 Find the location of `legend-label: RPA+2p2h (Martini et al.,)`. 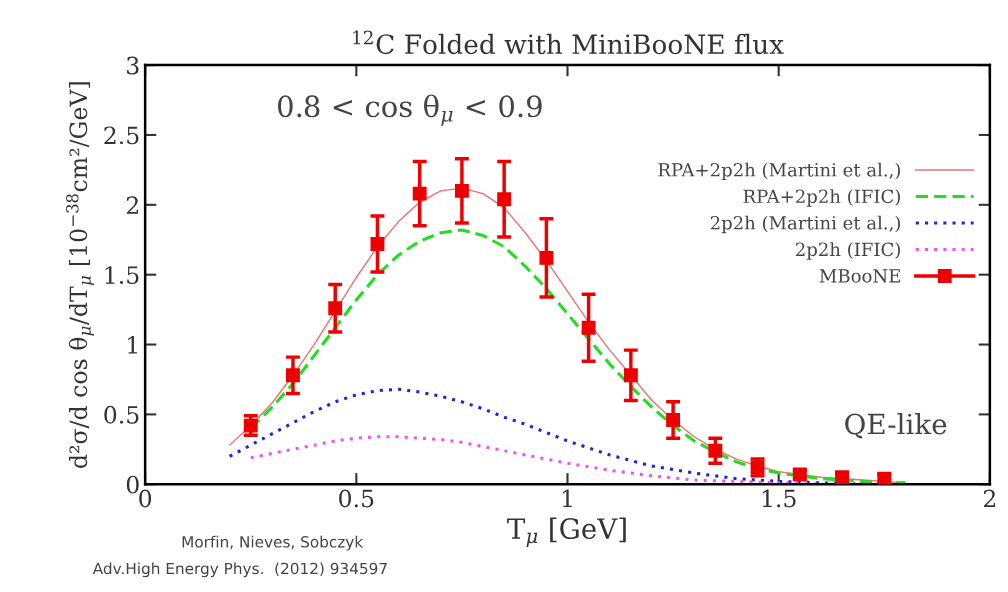

legend-label: RPA+2p2h (Martini et al.,) is located at coordinates (779, 171).